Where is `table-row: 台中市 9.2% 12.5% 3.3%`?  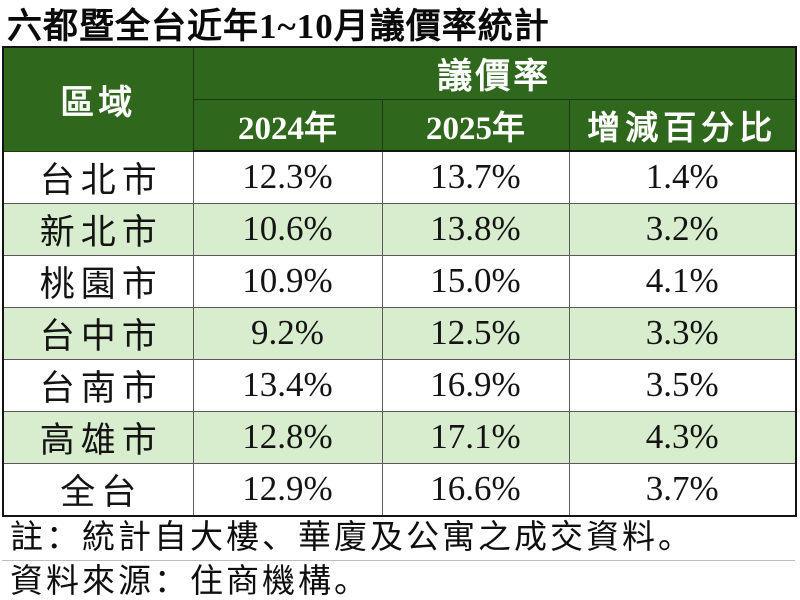 table-row: 台中市 9.2% 12.5% 3.3% is located at coordinates (399, 333).